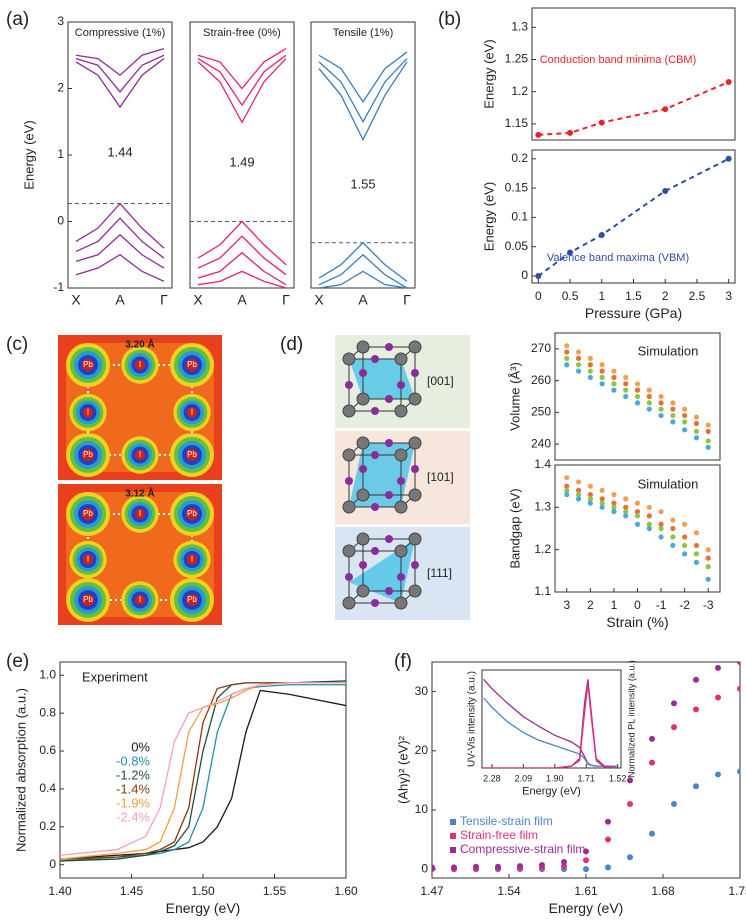  Describe the element at coordinates (517, 59) in the screenshot. I see `y-tick-label: 1.25` at that location.